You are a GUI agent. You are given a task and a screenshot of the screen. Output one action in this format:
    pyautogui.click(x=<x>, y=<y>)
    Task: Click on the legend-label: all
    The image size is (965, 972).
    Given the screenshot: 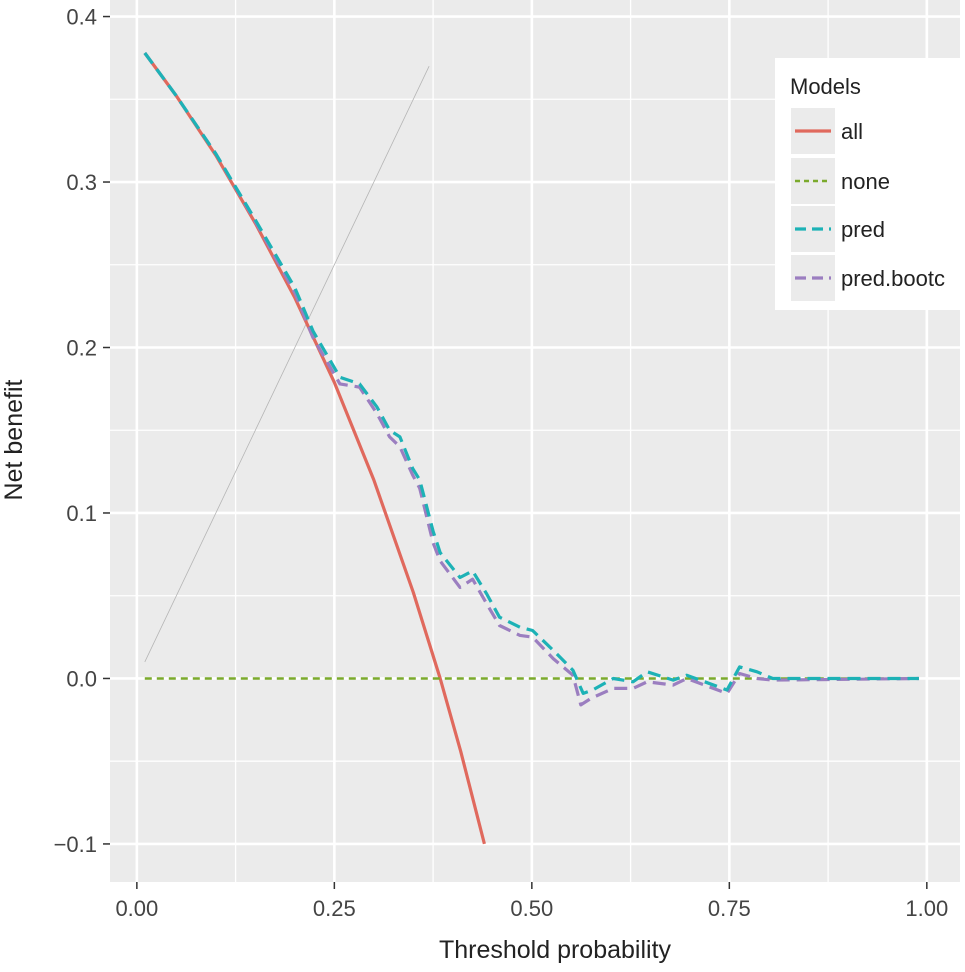 What is the action you would take?
    pyautogui.click(x=852, y=131)
    